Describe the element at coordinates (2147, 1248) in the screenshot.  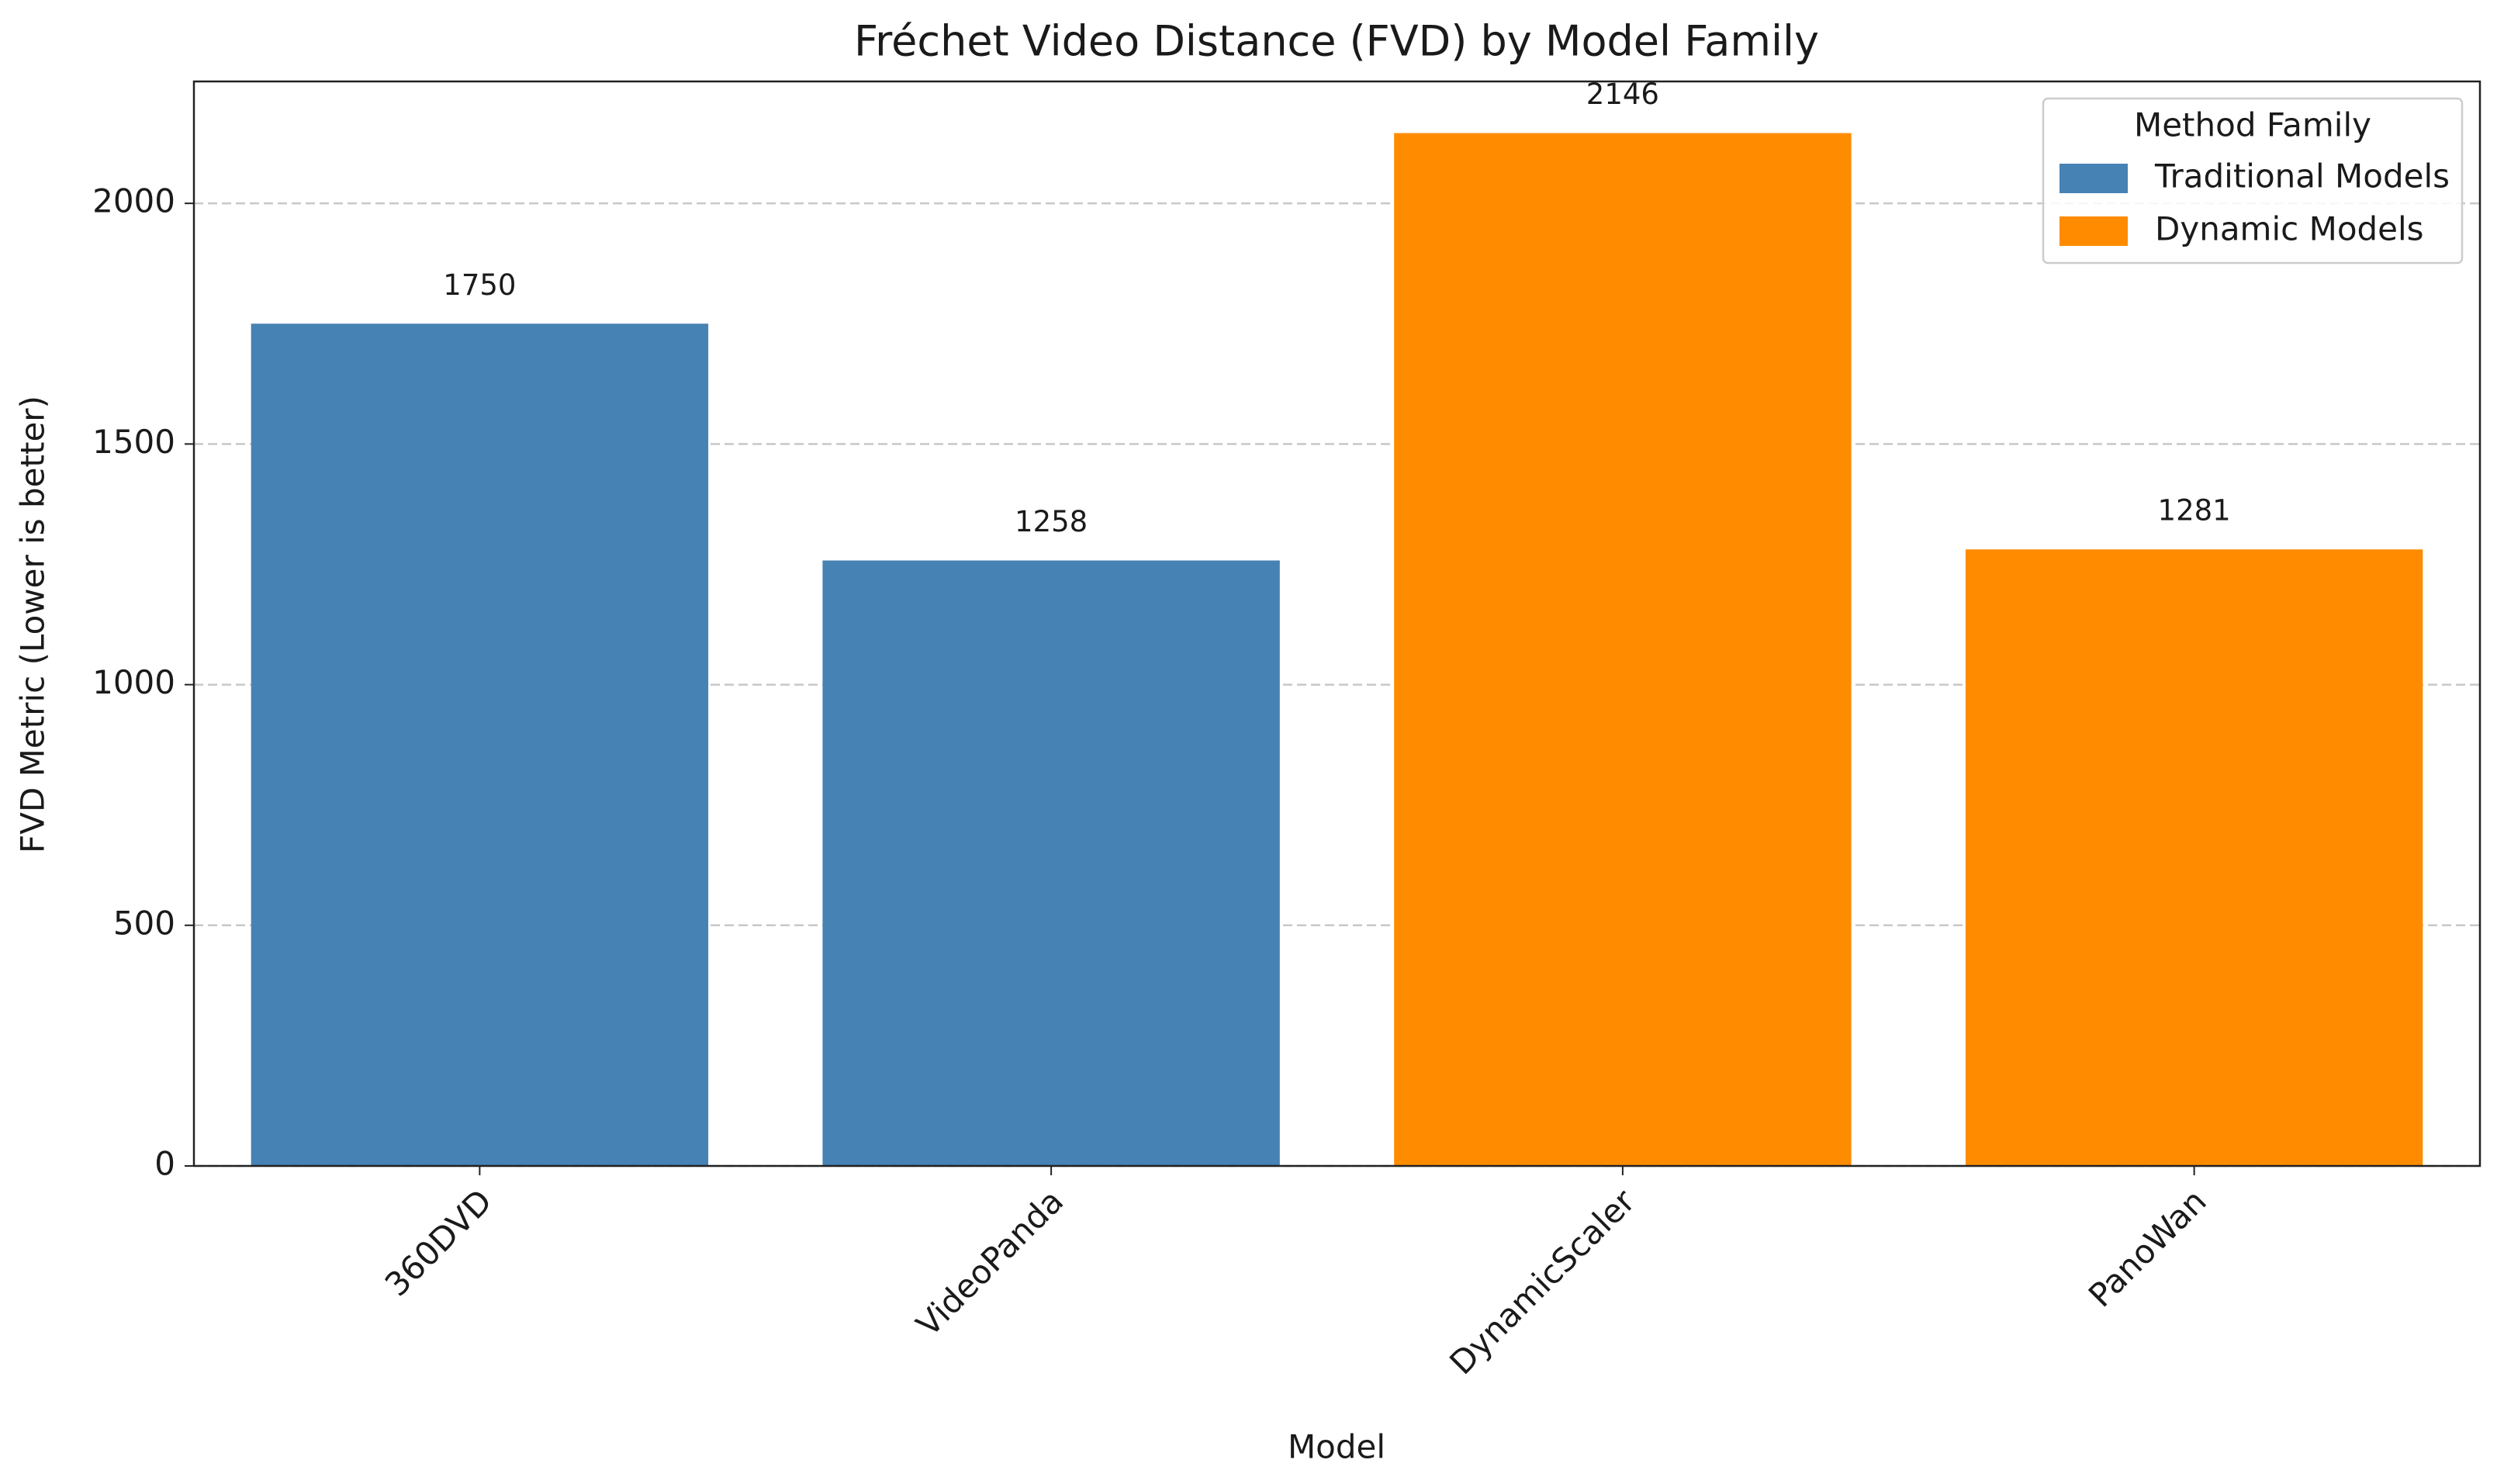
I see `x-tick-label: PanoWan` at that location.